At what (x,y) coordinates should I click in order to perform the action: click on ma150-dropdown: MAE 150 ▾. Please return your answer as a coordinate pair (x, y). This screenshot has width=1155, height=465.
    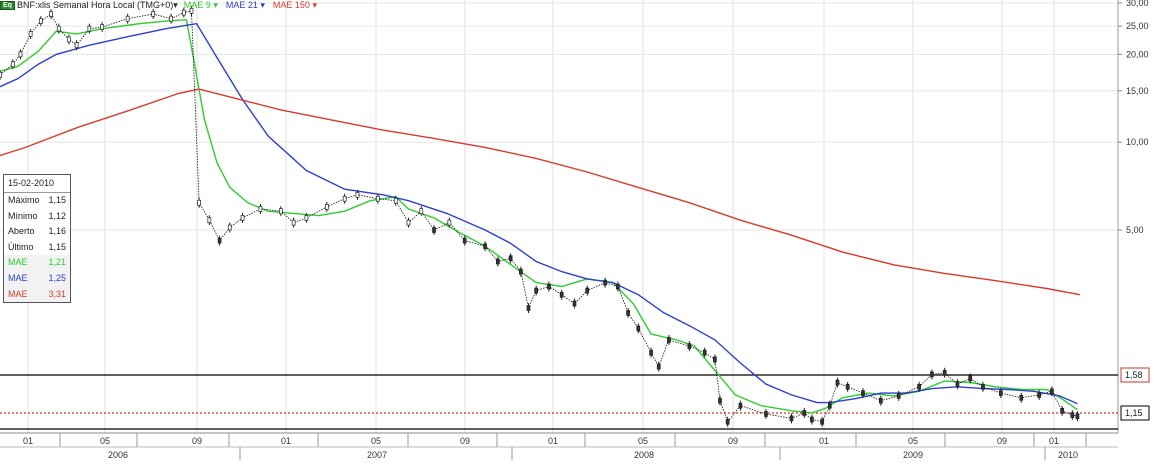
    Looking at the image, I should click on (295, 5).